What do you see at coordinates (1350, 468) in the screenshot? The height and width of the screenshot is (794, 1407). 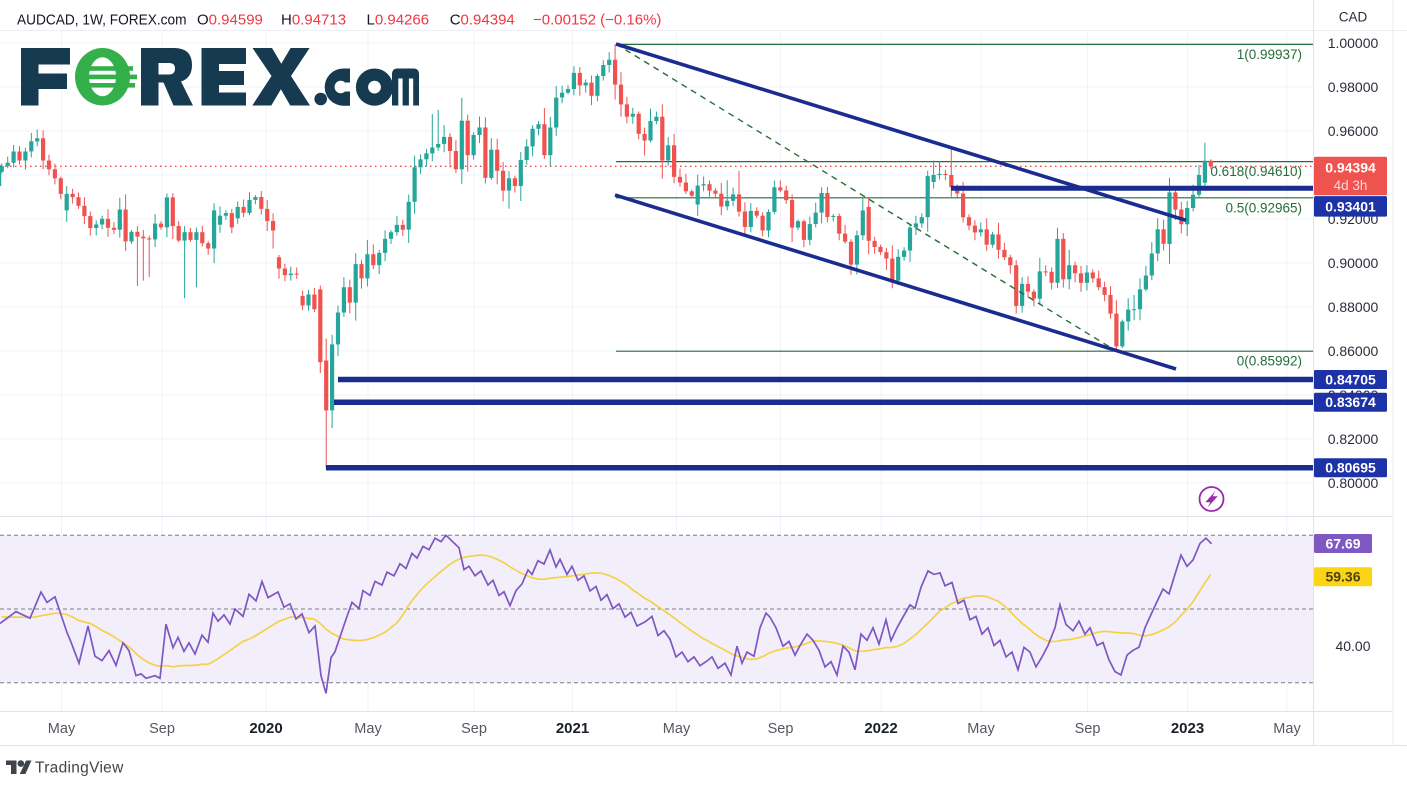 I see `svg-text: 0.80695` at bounding box center [1350, 468].